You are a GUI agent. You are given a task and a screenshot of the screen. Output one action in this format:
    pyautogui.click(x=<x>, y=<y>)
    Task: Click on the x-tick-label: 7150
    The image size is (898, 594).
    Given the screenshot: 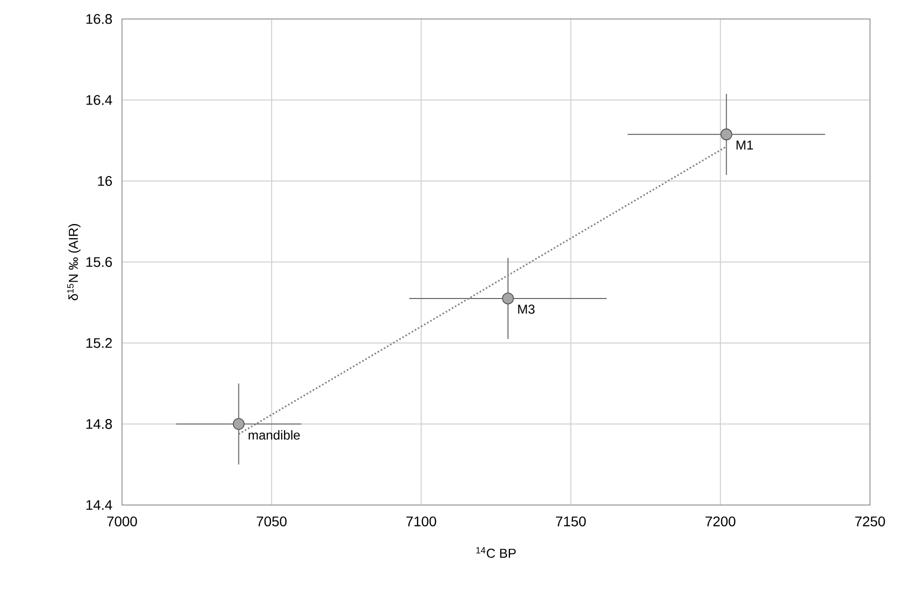 What is the action you would take?
    pyautogui.click(x=571, y=521)
    